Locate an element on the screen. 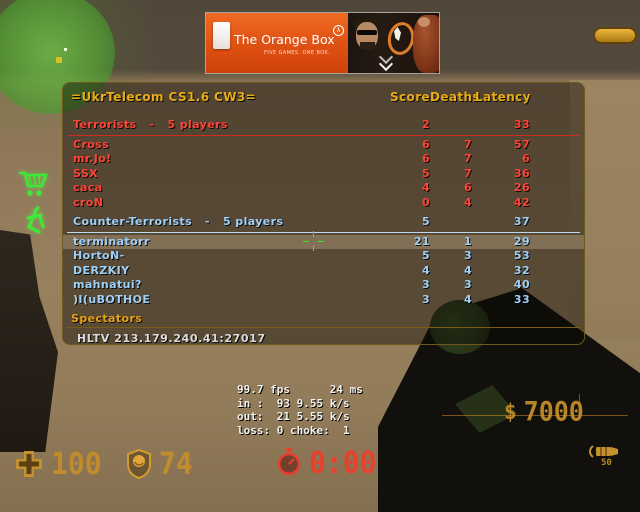  ad-banner-left: The Orange Box λ FIVE GAMES. ONE BOX. is located at coordinates (277, 43).